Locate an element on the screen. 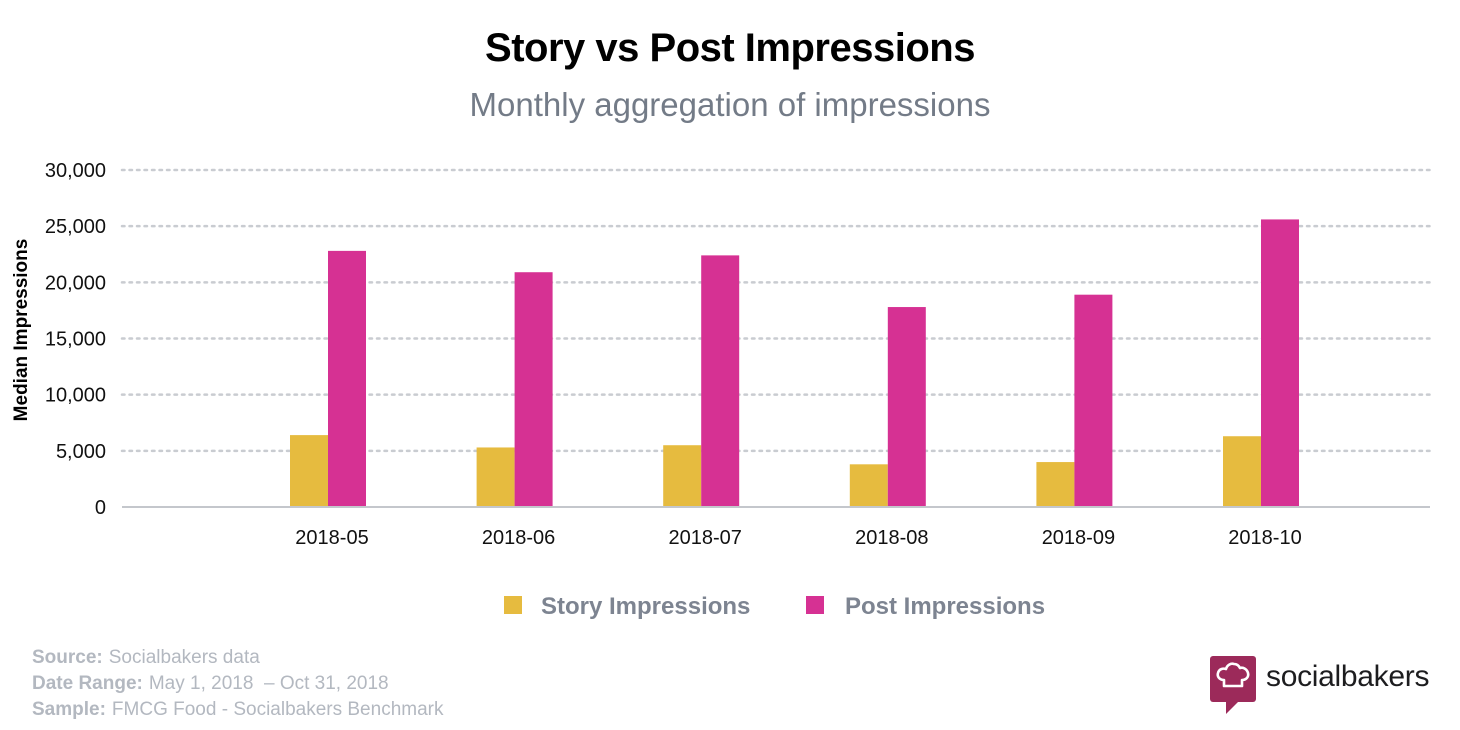  y-tick-label: 15,000 is located at coordinates (75, 340).